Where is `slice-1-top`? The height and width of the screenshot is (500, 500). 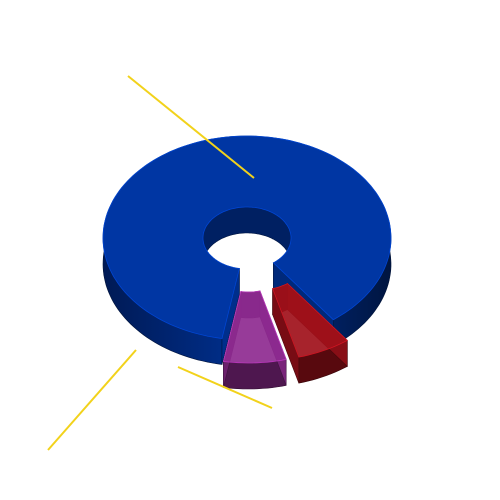 slice-1-top is located at coordinates (310, 320).